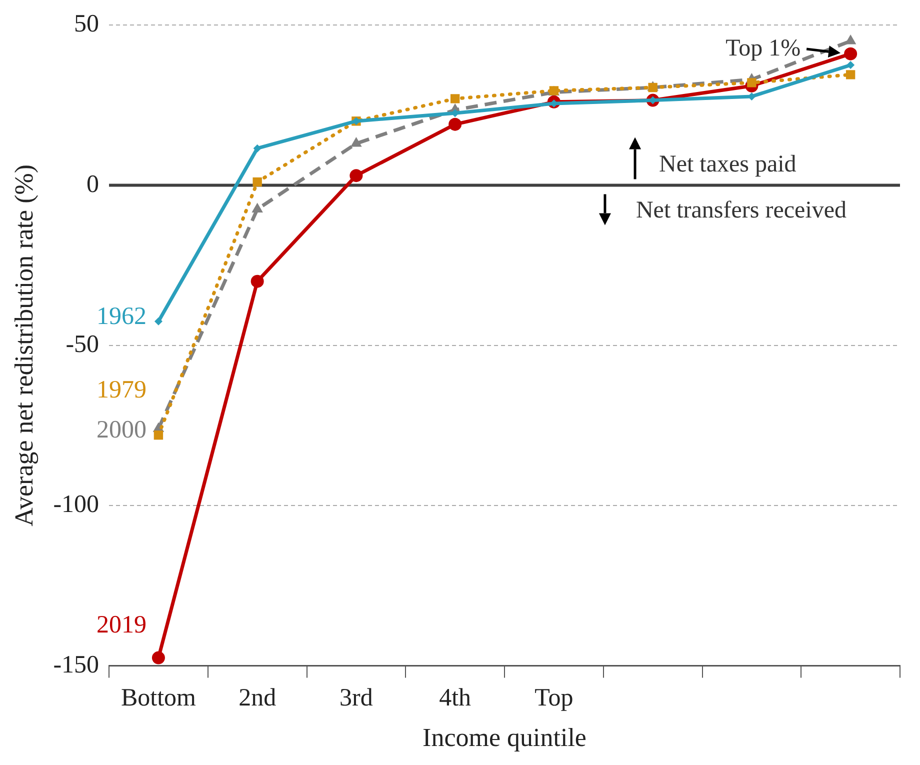  What do you see at coordinates (763, 48) in the screenshot?
I see `annotation: Top 1%` at bounding box center [763, 48].